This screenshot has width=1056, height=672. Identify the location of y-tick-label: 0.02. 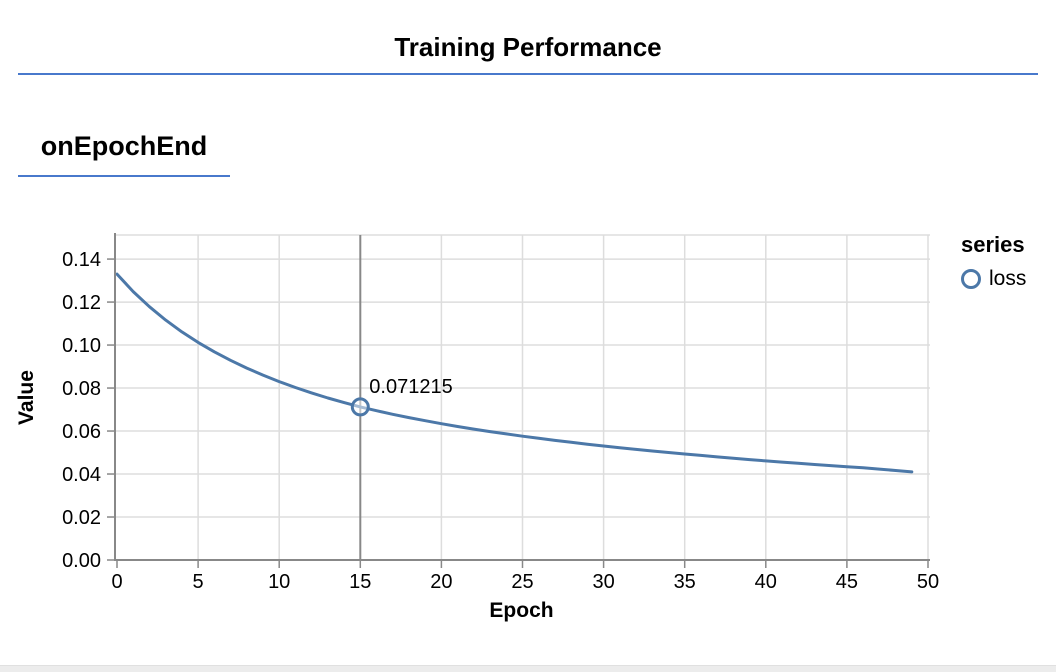
(81, 518).